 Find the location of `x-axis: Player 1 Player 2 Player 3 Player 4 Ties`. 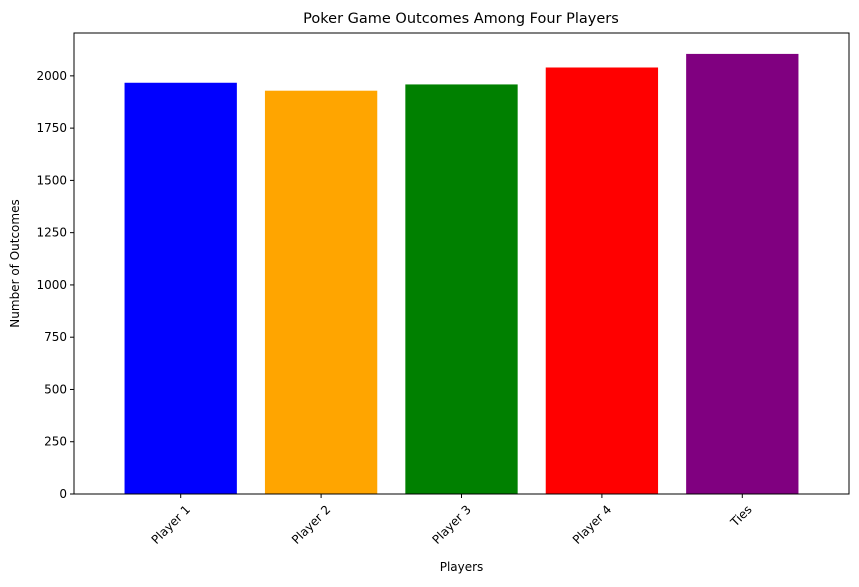

x-axis: Player 1 Player 2 Player 3 Player 4 Ties is located at coordinates (452, 520).